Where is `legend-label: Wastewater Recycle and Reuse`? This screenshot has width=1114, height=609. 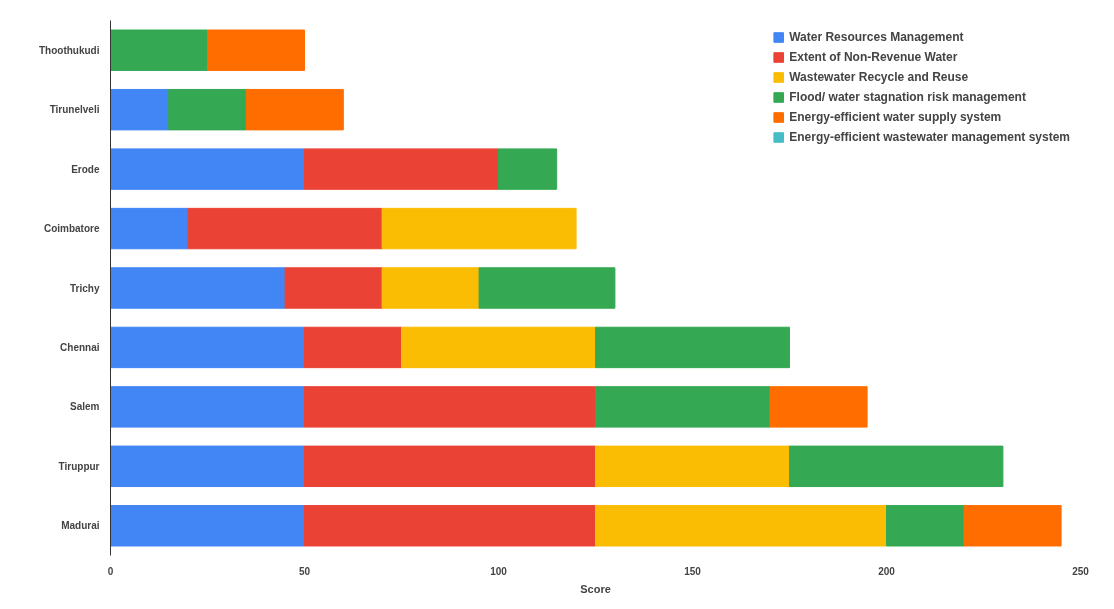 legend-label: Wastewater Recycle and Reuse is located at coordinates (879, 77).